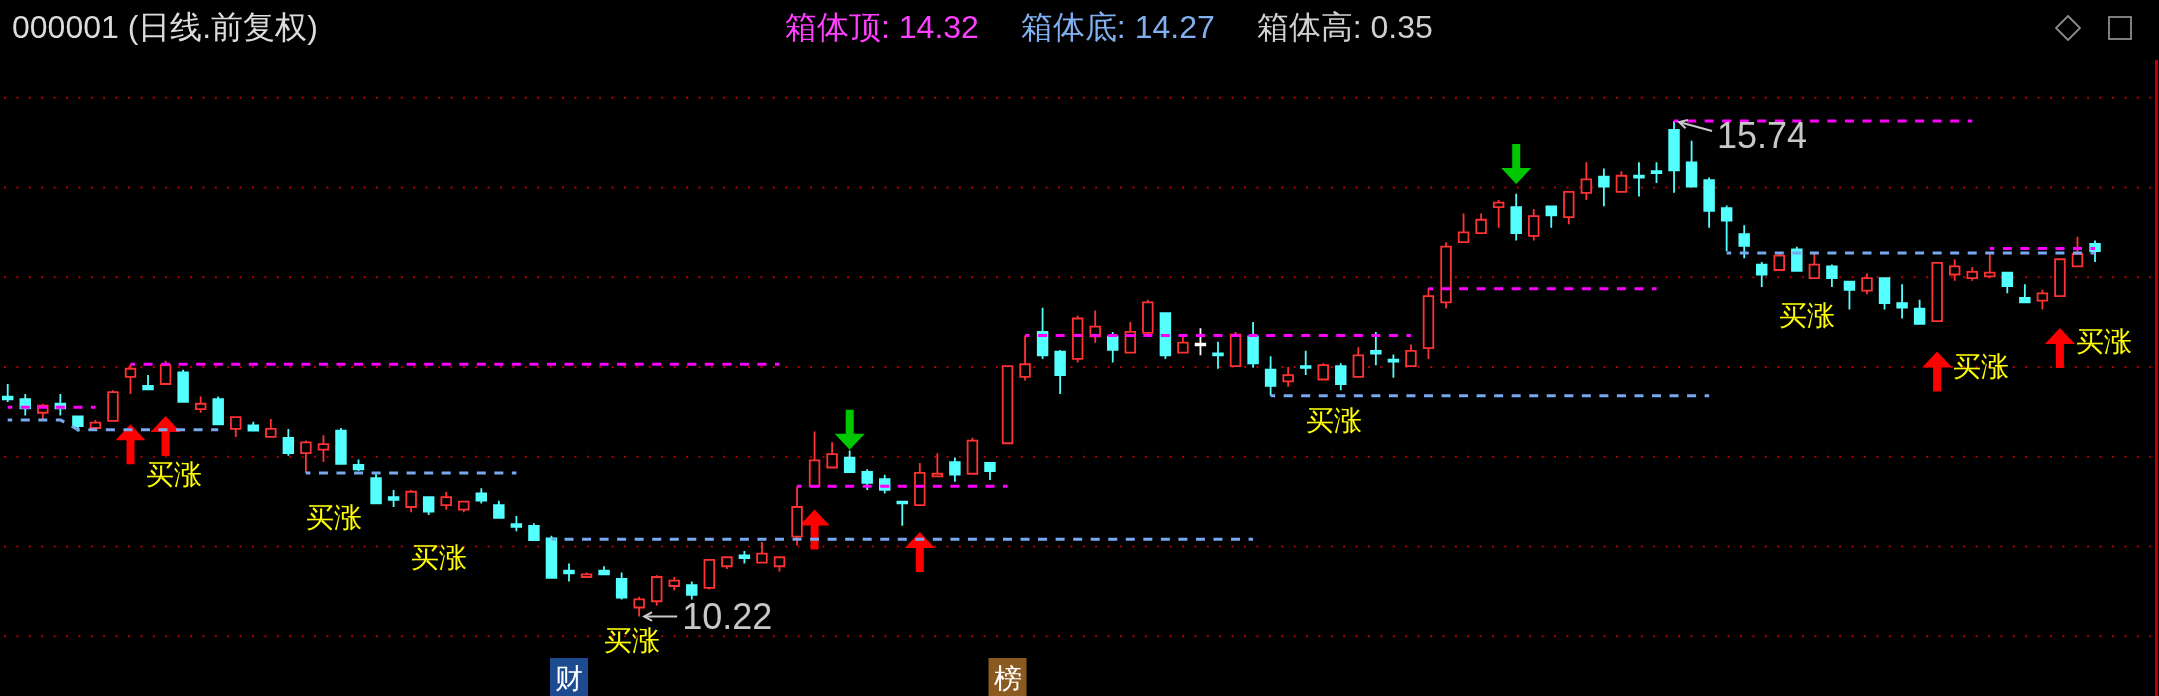  I want to click on title: 000001 (日线.前复权), so click(165, 27).